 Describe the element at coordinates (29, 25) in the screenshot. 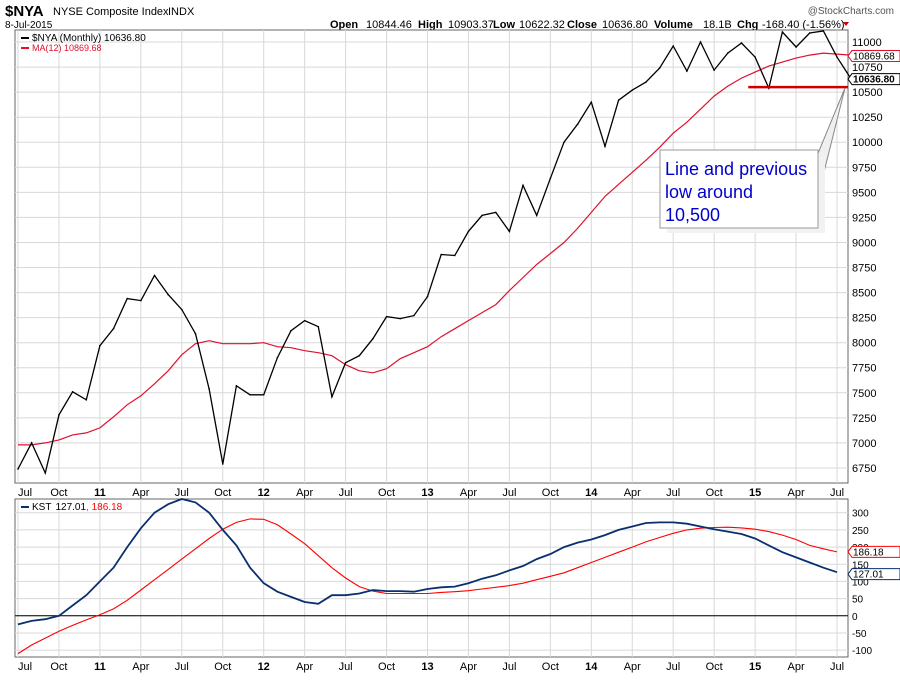

I see `chart-date: 8-Jul-2015` at that location.